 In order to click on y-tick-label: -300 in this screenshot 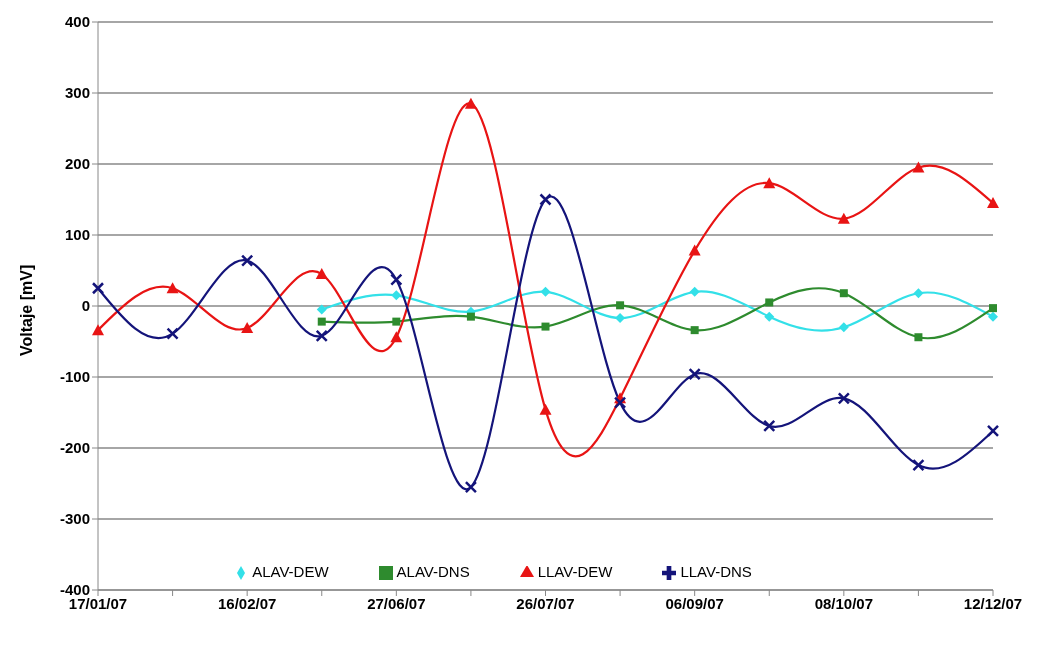, I will do `click(74, 519)`.